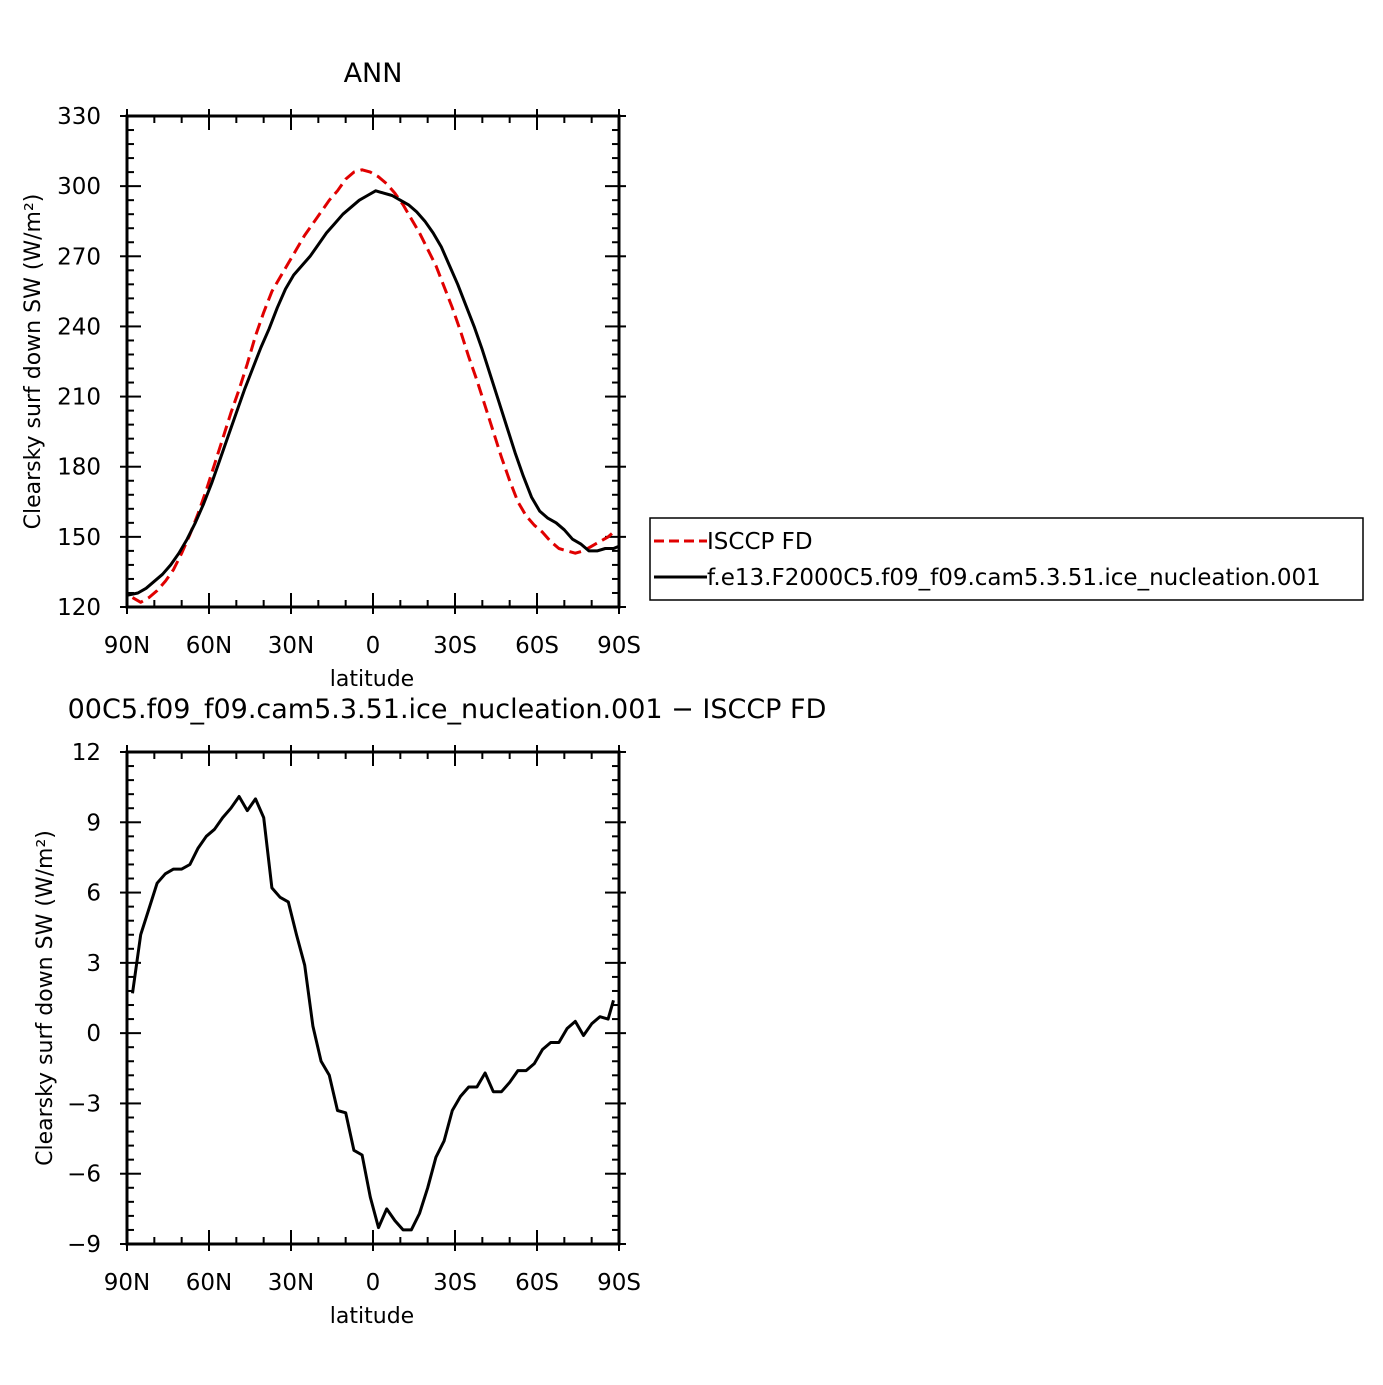  What do you see at coordinates (93, 894) in the screenshot?
I see `y-tick-label: 6` at bounding box center [93, 894].